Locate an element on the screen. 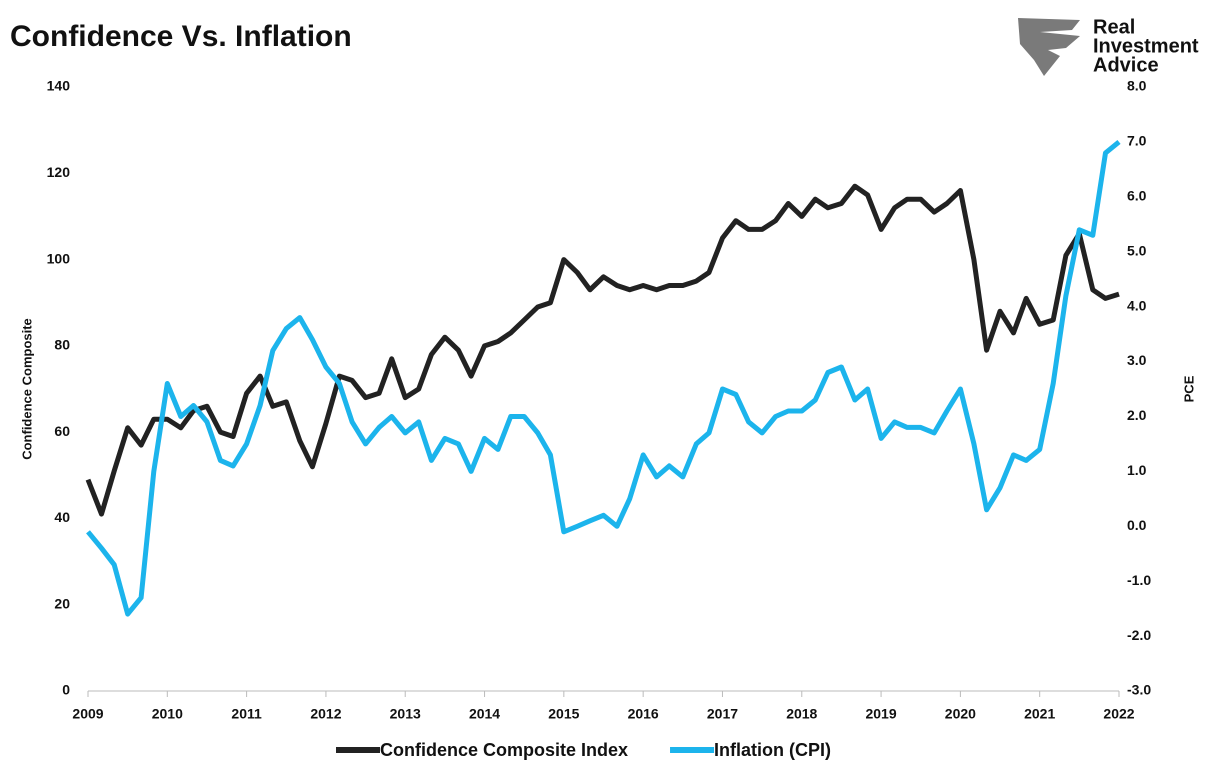  x-tick-label: 2016 is located at coordinates (643, 714).